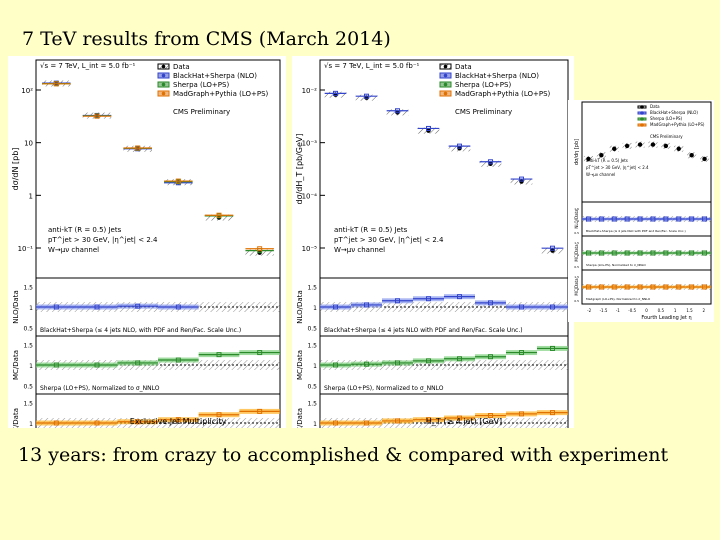 The height and width of the screenshot is (540, 720). I want to click on cut-label: anti-kT (R = 0.5) Jets, so click(85, 230).